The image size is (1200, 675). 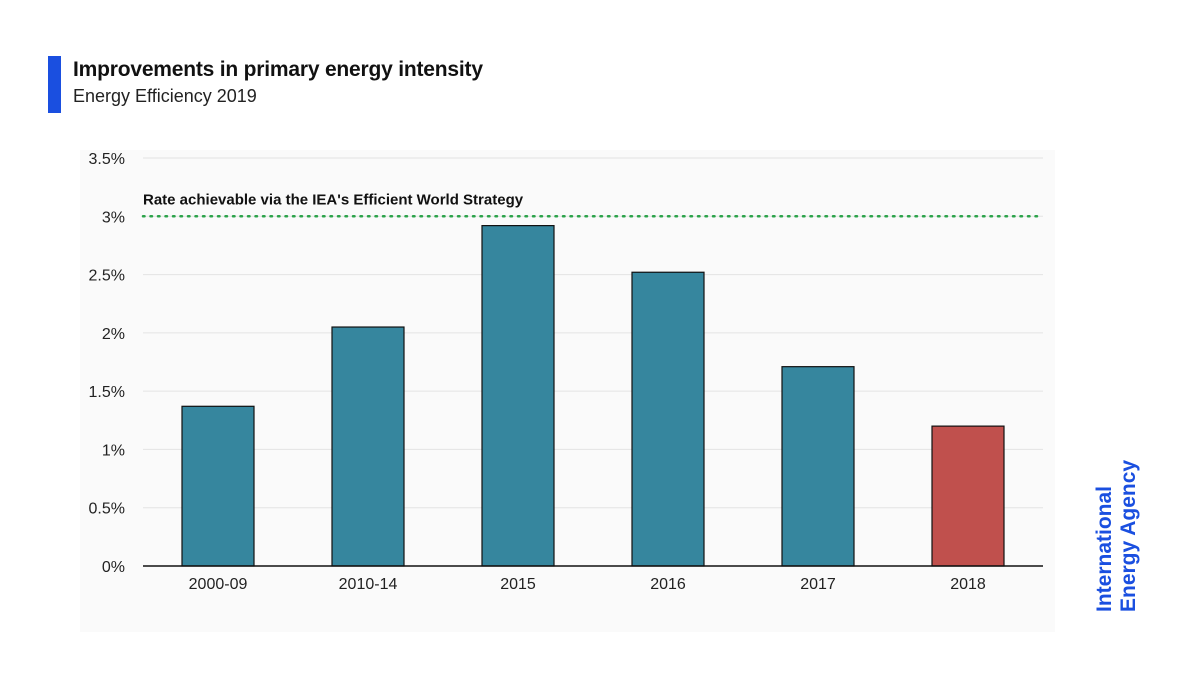 What do you see at coordinates (668, 584) in the screenshot?
I see `x-tick-label: 2016` at bounding box center [668, 584].